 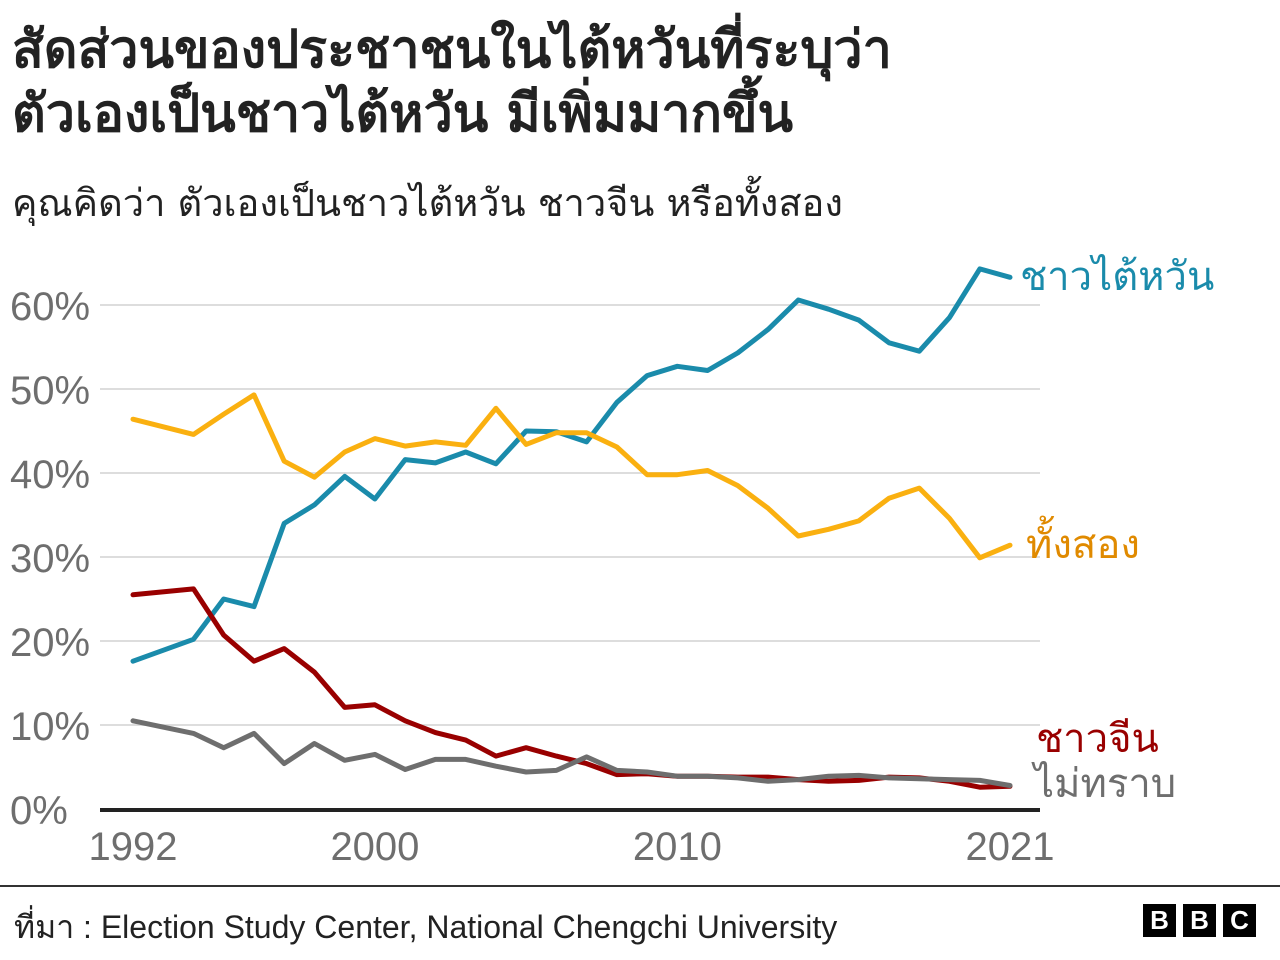 I want to click on y-tick-label: 30%, so click(x=50, y=559).